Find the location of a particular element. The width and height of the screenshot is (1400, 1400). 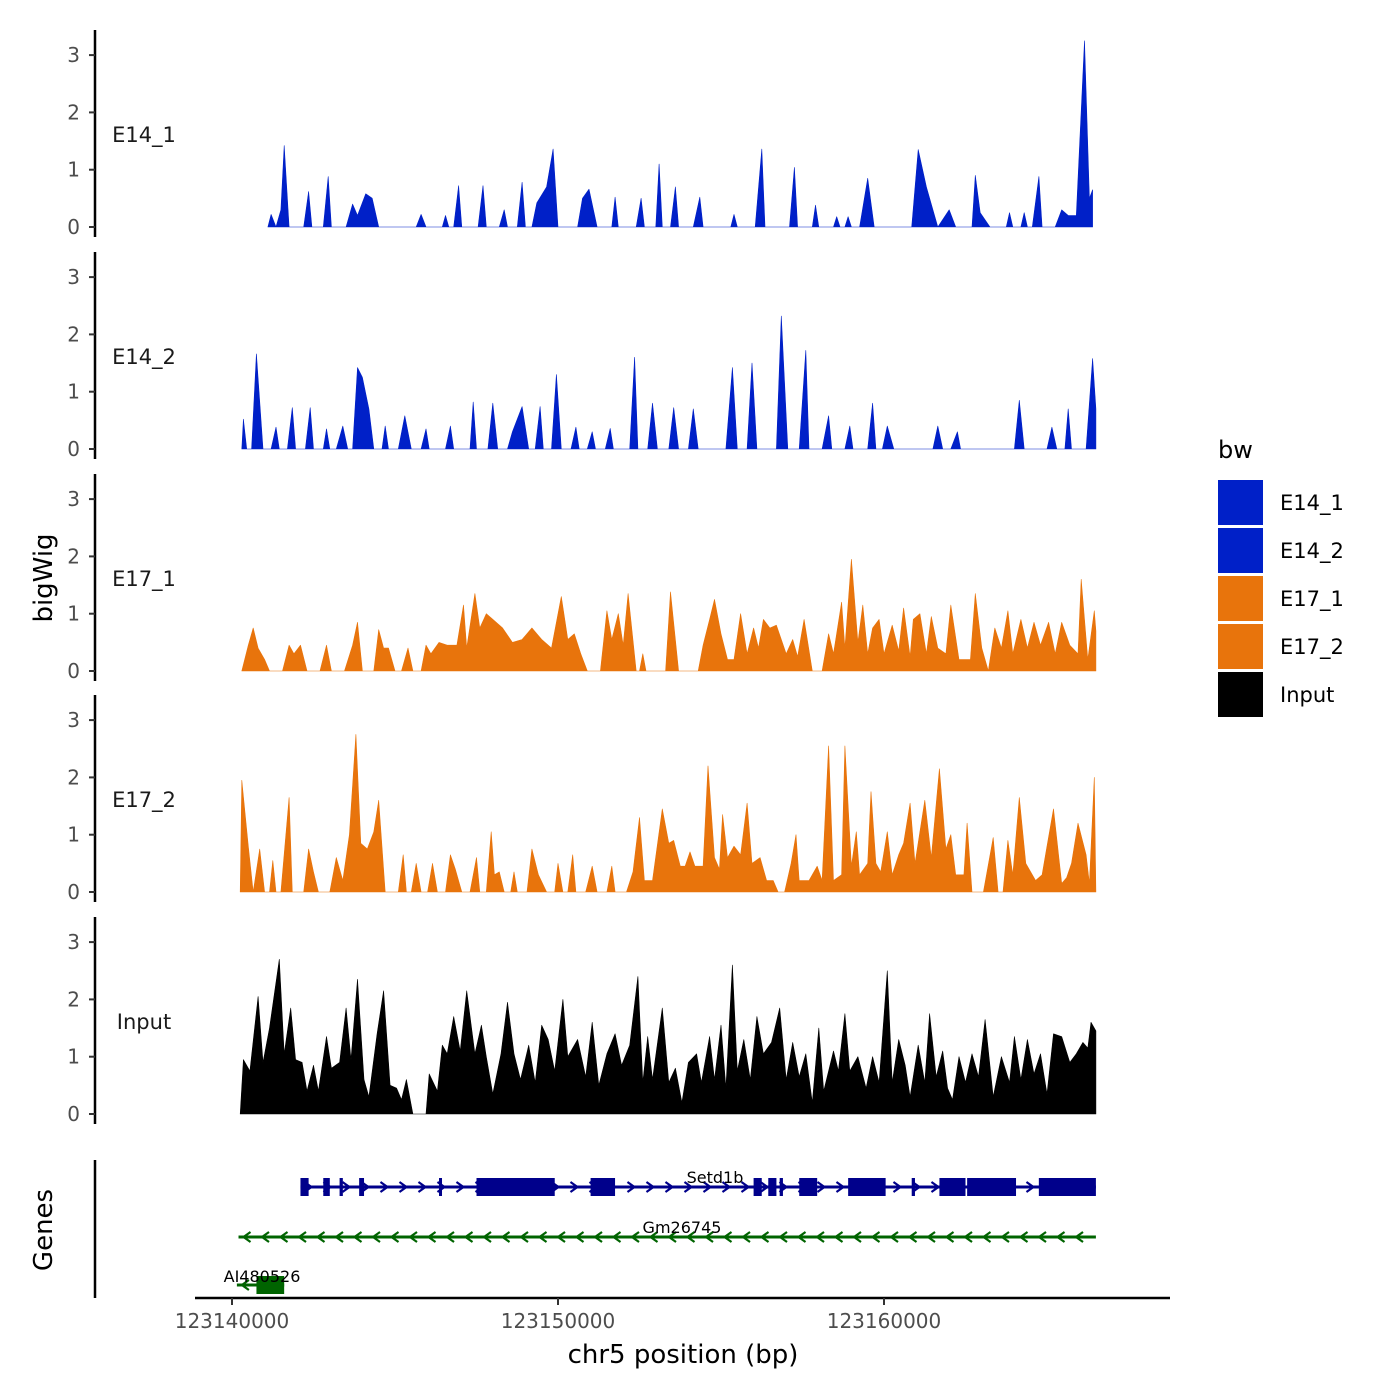

legend-label-e17-2: E17_2 is located at coordinates (1312, 647).